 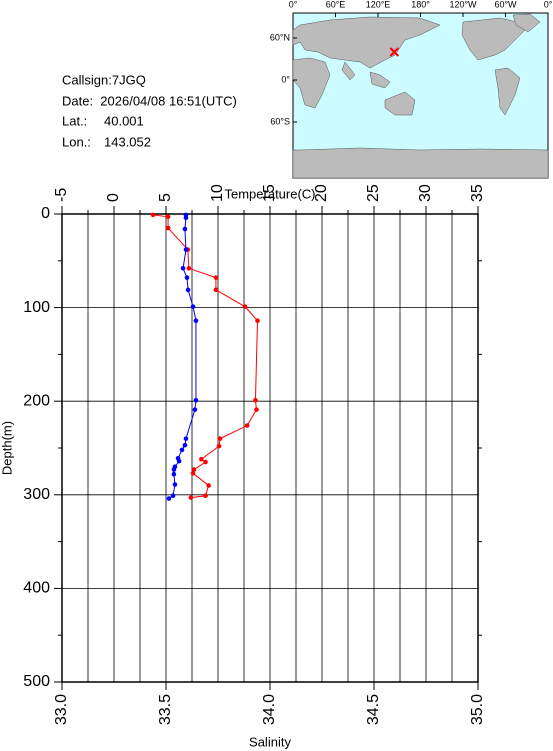 What do you see at coordinates (113, 197) in the screenshot?
I see `x2-tick-label: 0` at bounding box center [113, 197].